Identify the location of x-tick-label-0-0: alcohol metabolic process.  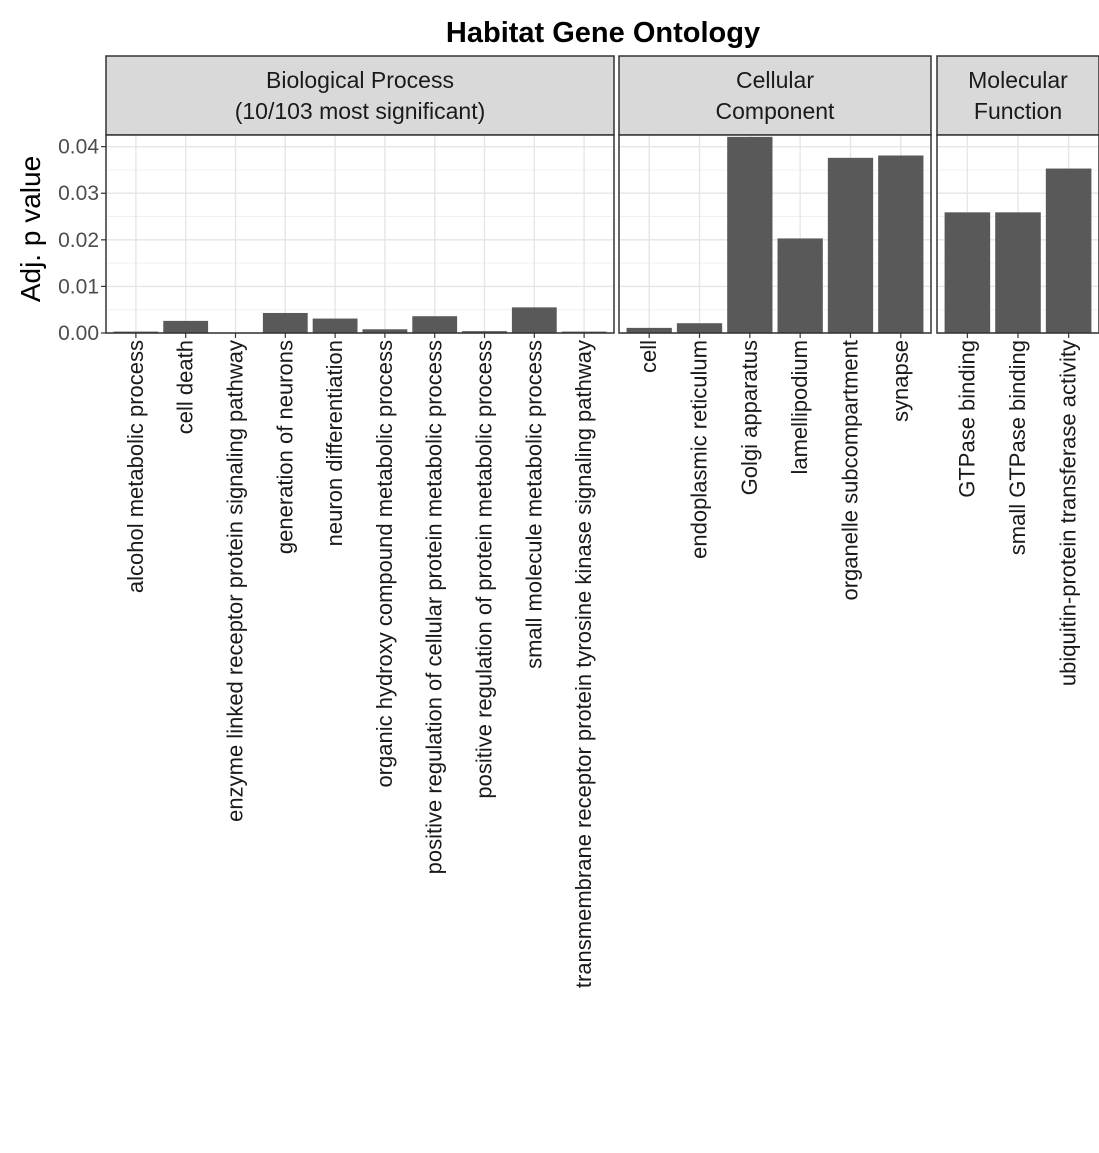
(135, 466).